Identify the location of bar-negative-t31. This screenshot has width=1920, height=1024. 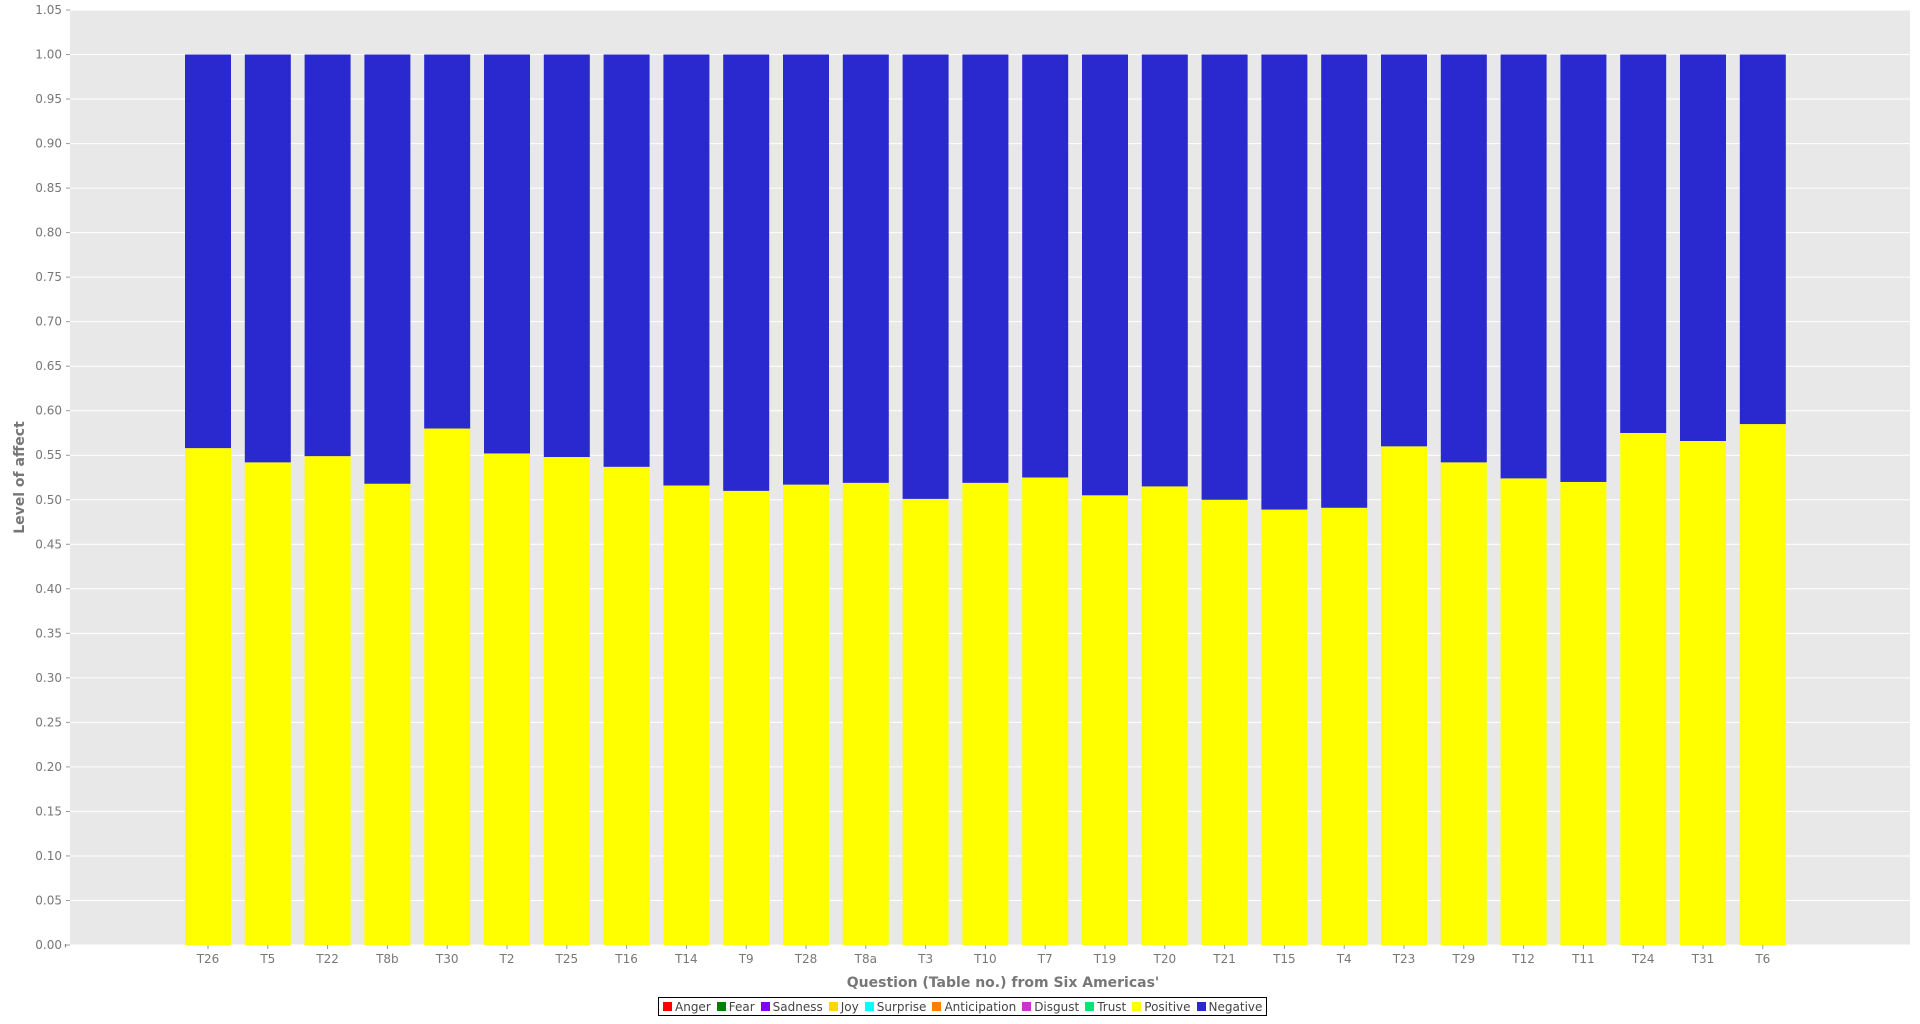
(1703, 247).